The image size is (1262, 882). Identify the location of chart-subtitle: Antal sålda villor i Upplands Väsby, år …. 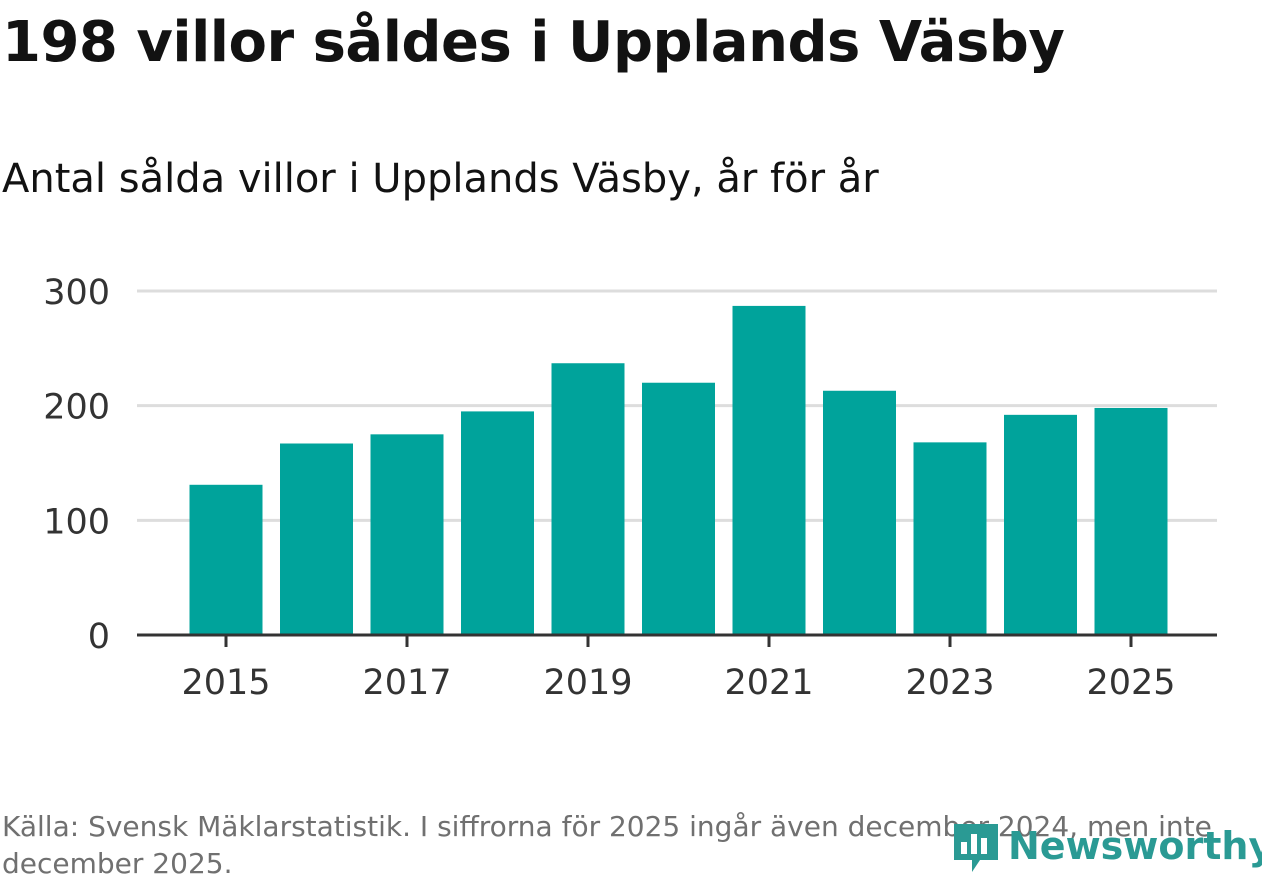
(440, 179).